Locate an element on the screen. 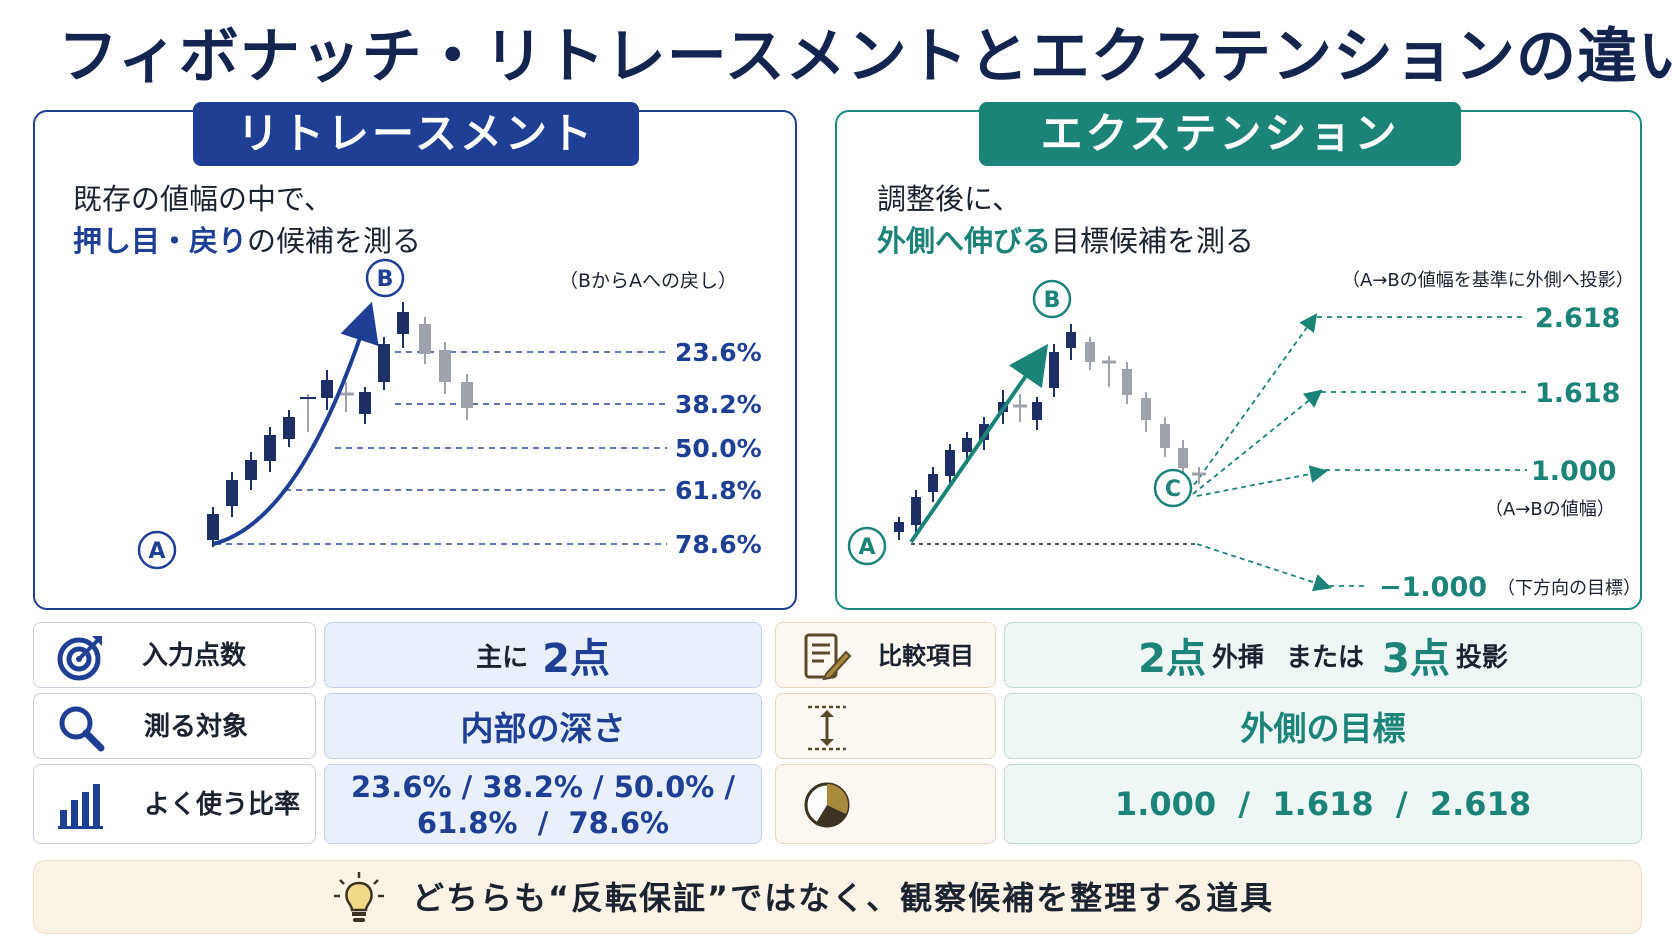 The width and height of the screenshot is (1672, 941). row-input-points-ret-value: 主に 2点 is located at coordinates (543, 655).